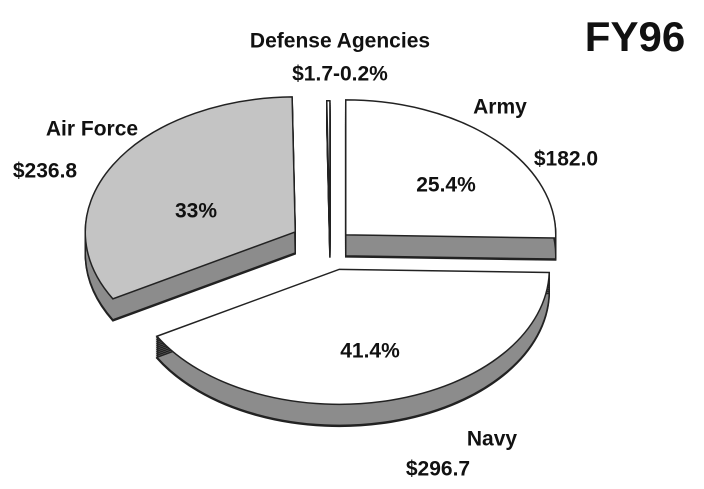  Describe the element at coordinates (340, 74) in the screenshot. I see `value-label: $1.7-0.2%` at that location.